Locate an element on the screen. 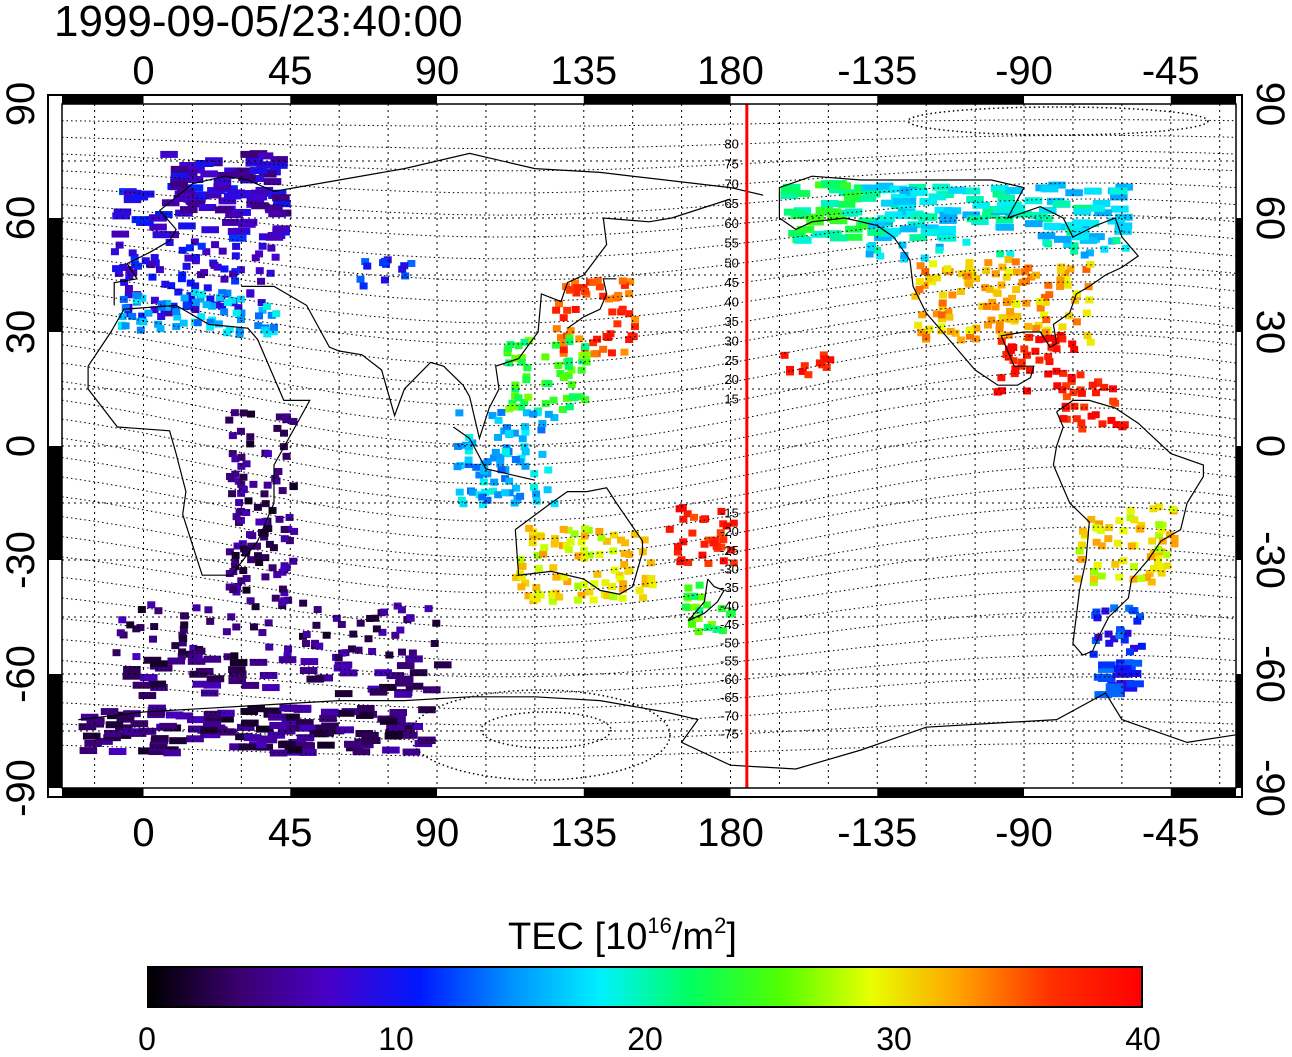  mlat-label: -50 is located at coordinates (729, 642).